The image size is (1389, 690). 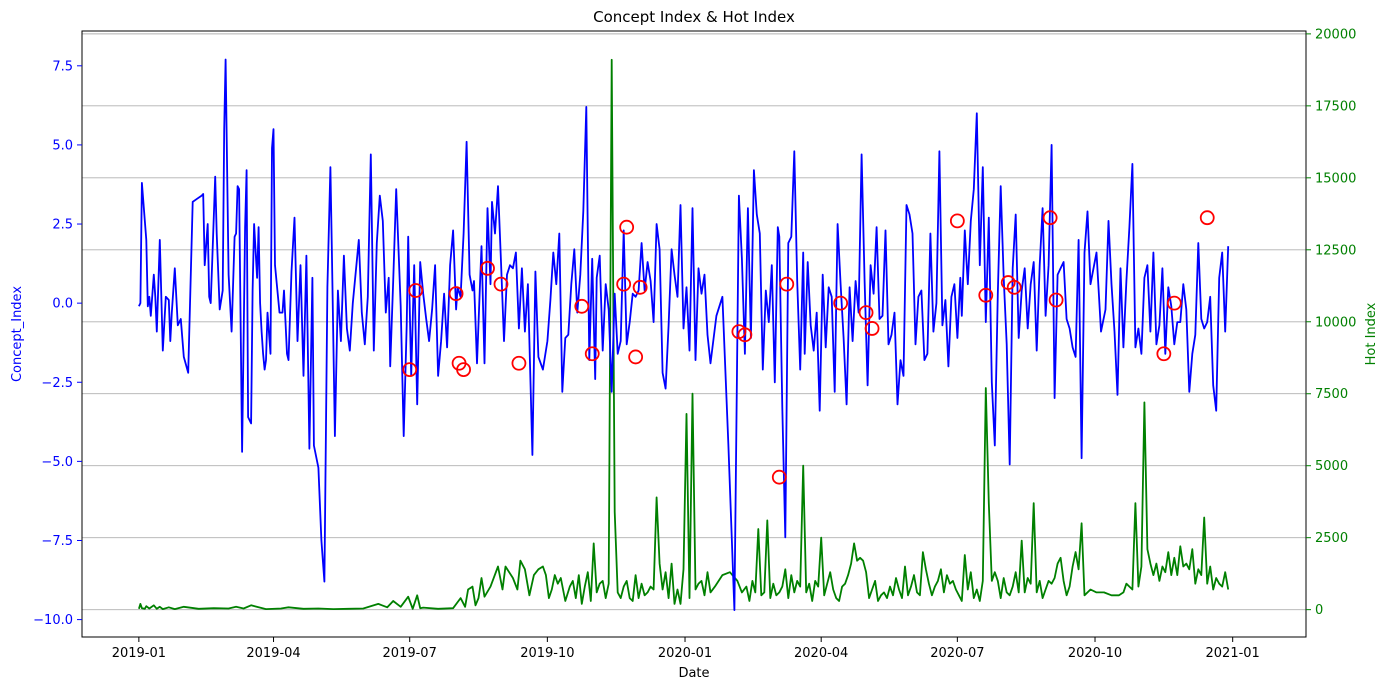 What do you see at coordinates (57, 462) in the screenshot?
I see `left-tick-label-2: −5.0` at bounding box center [57, 462].